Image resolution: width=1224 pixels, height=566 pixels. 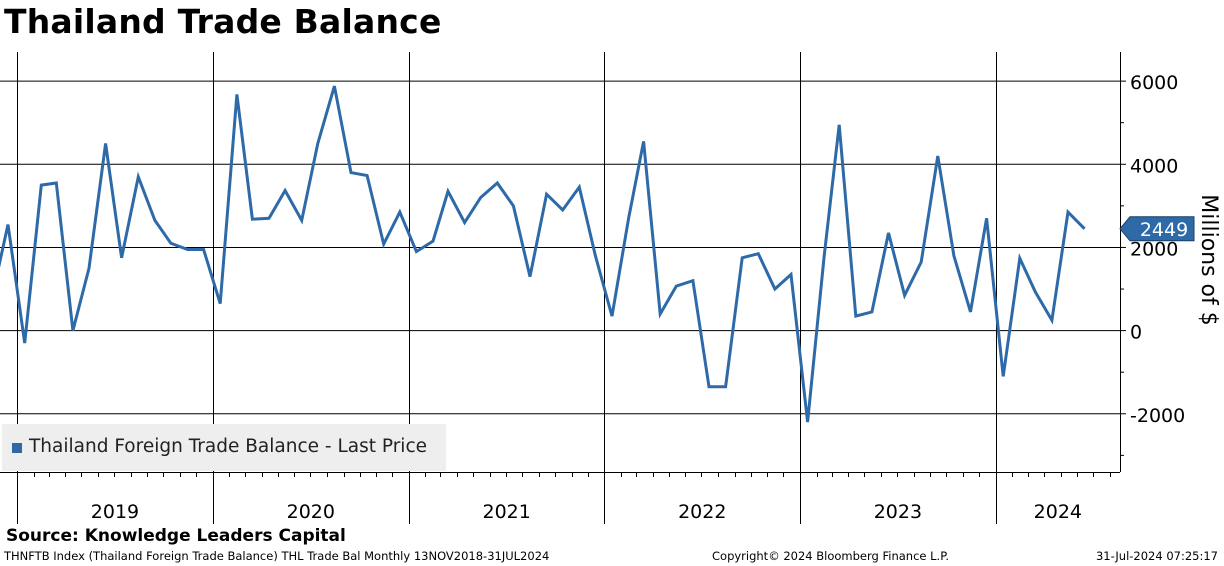 What do you see at coordinates (17, 448) in the screenshot?
I see `legend-swatch` at bounding box center [17, 448].